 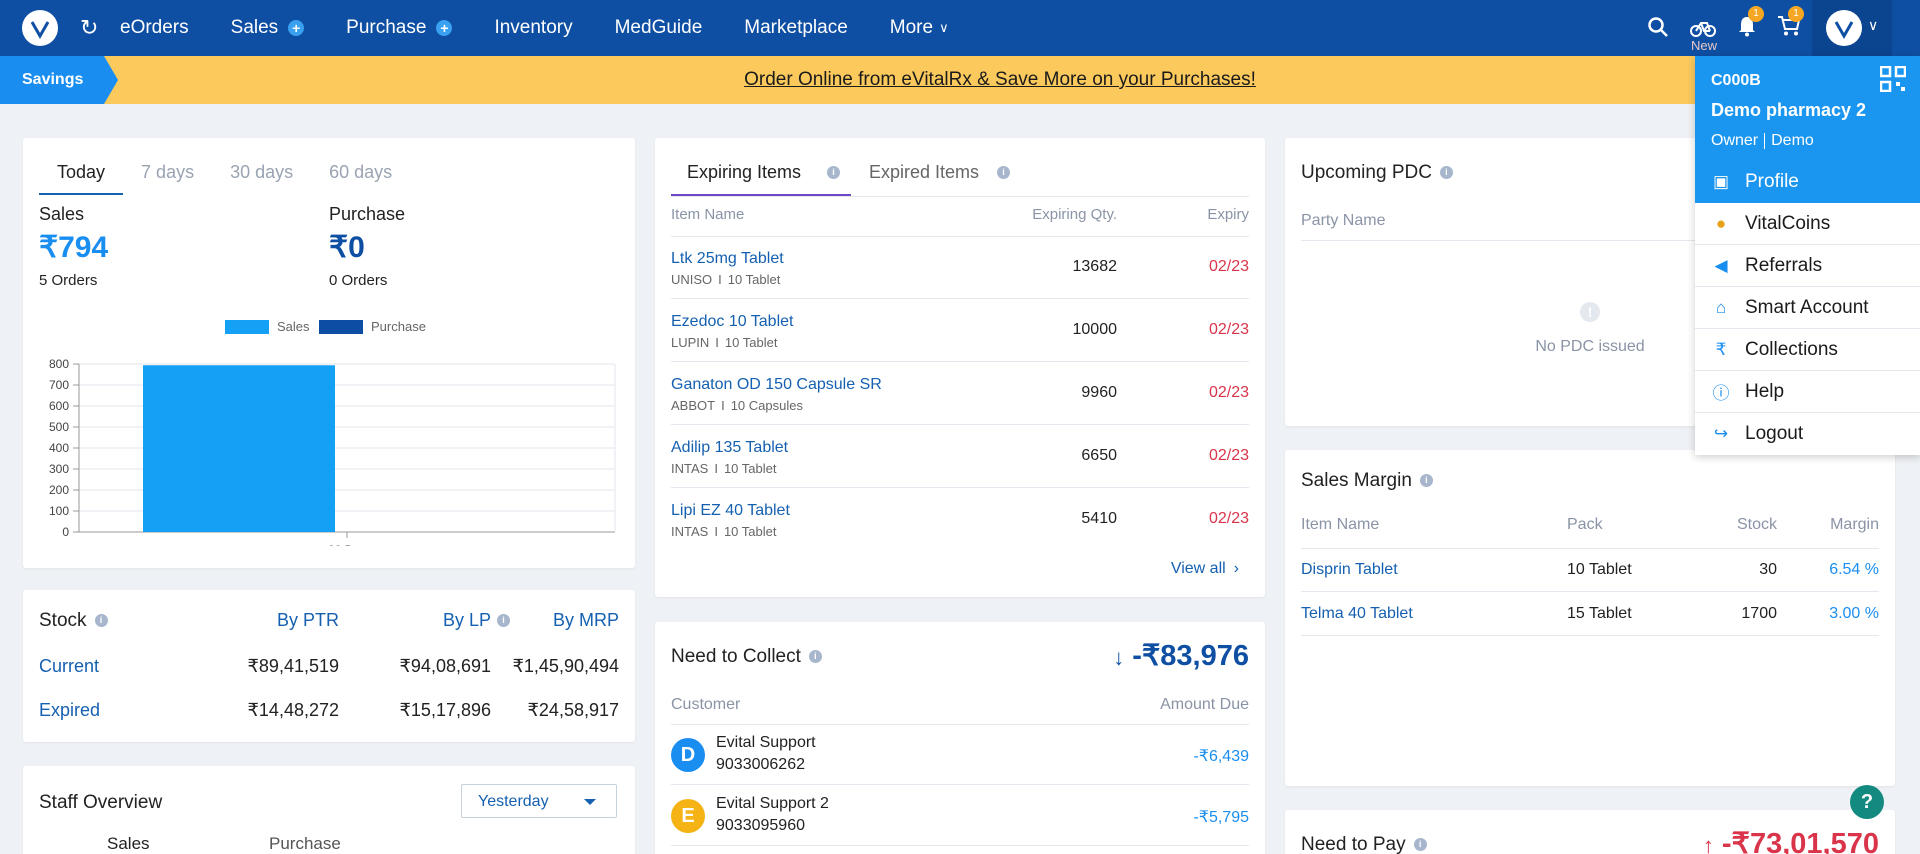 I want to click on stock-row-label: Expired, so click(x=70, y=710).